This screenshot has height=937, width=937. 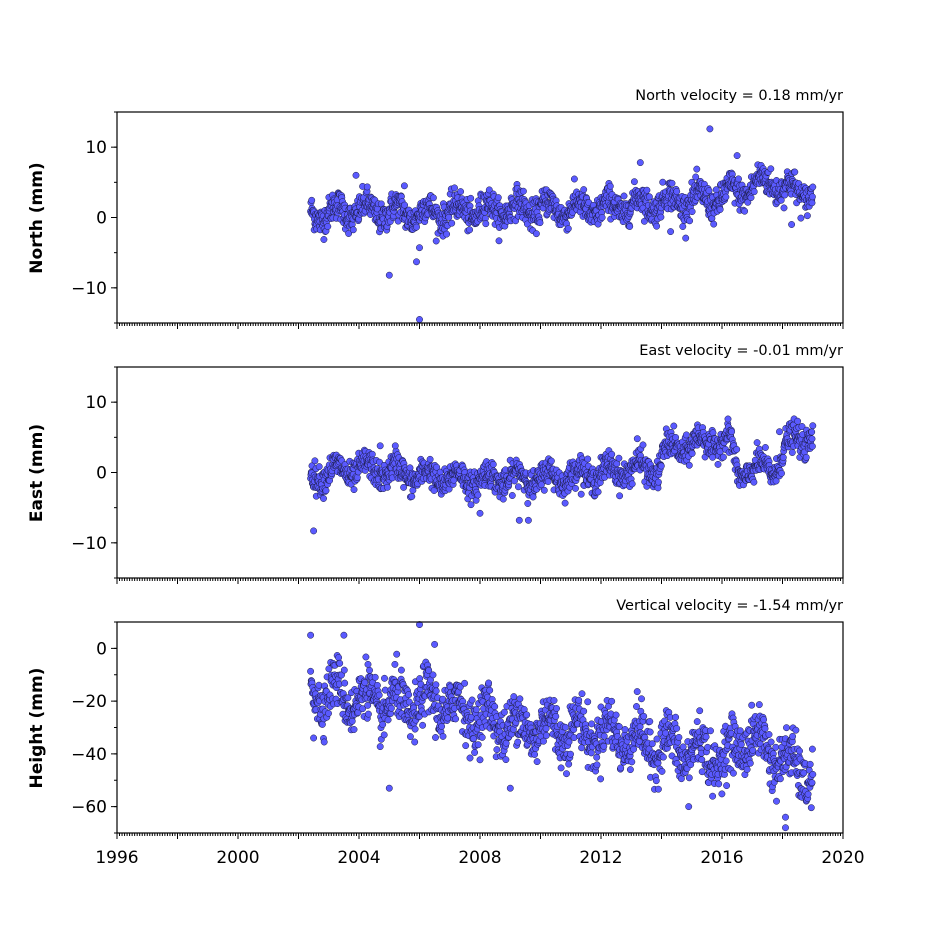 What do you see at coordinates (562, 224) in the screenshot?
I see `north-points` at bounding box center [562, 224].